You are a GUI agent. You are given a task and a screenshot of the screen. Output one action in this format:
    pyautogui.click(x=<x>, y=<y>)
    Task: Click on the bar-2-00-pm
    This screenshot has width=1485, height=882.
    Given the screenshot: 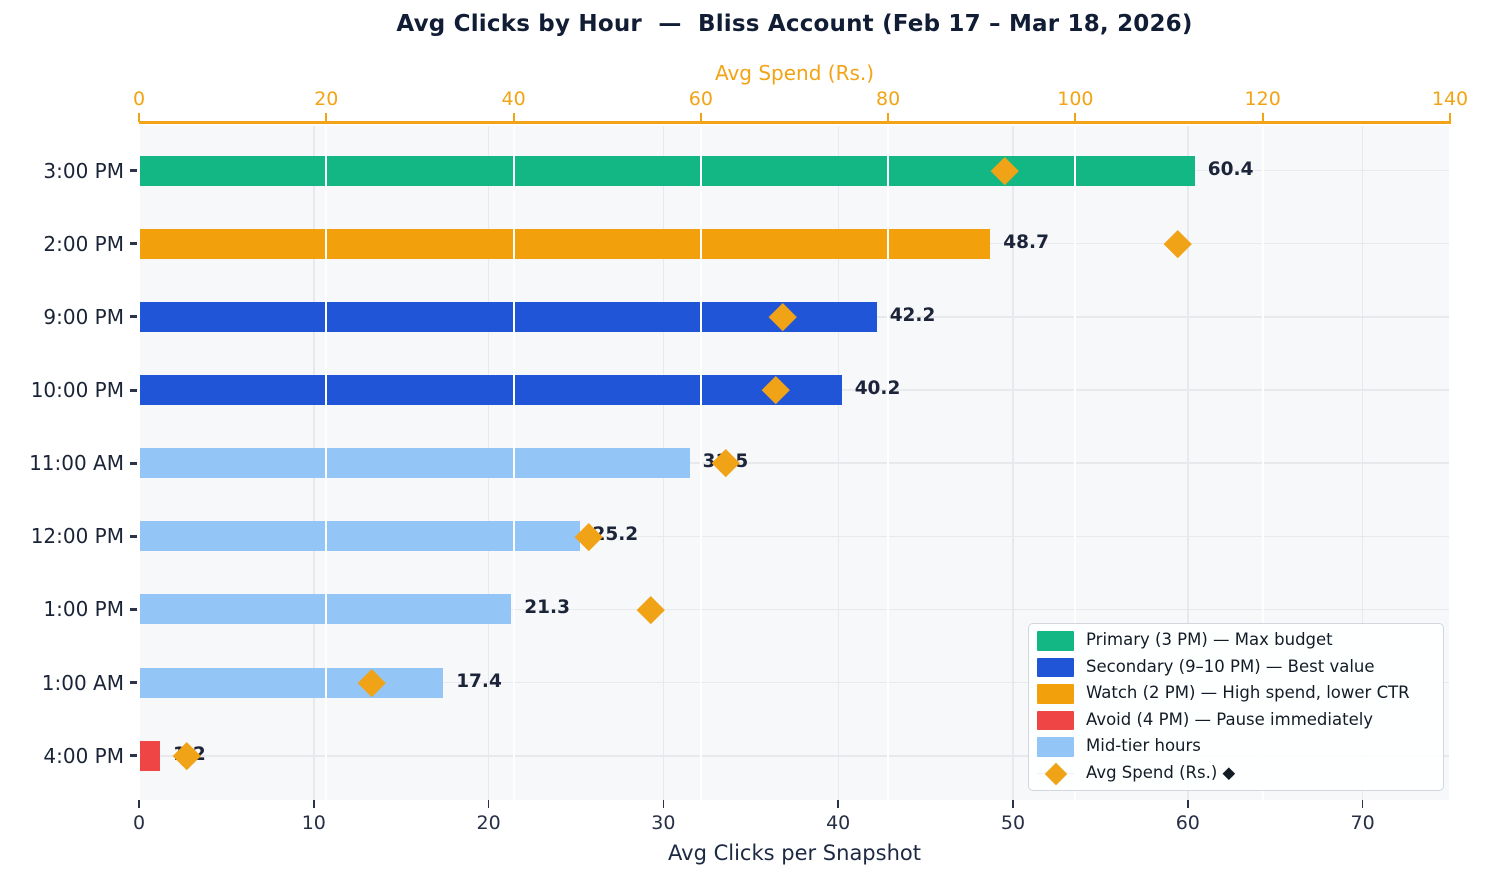 What is the action you would take?
    pyautogui.click(x=565, y=243)
    